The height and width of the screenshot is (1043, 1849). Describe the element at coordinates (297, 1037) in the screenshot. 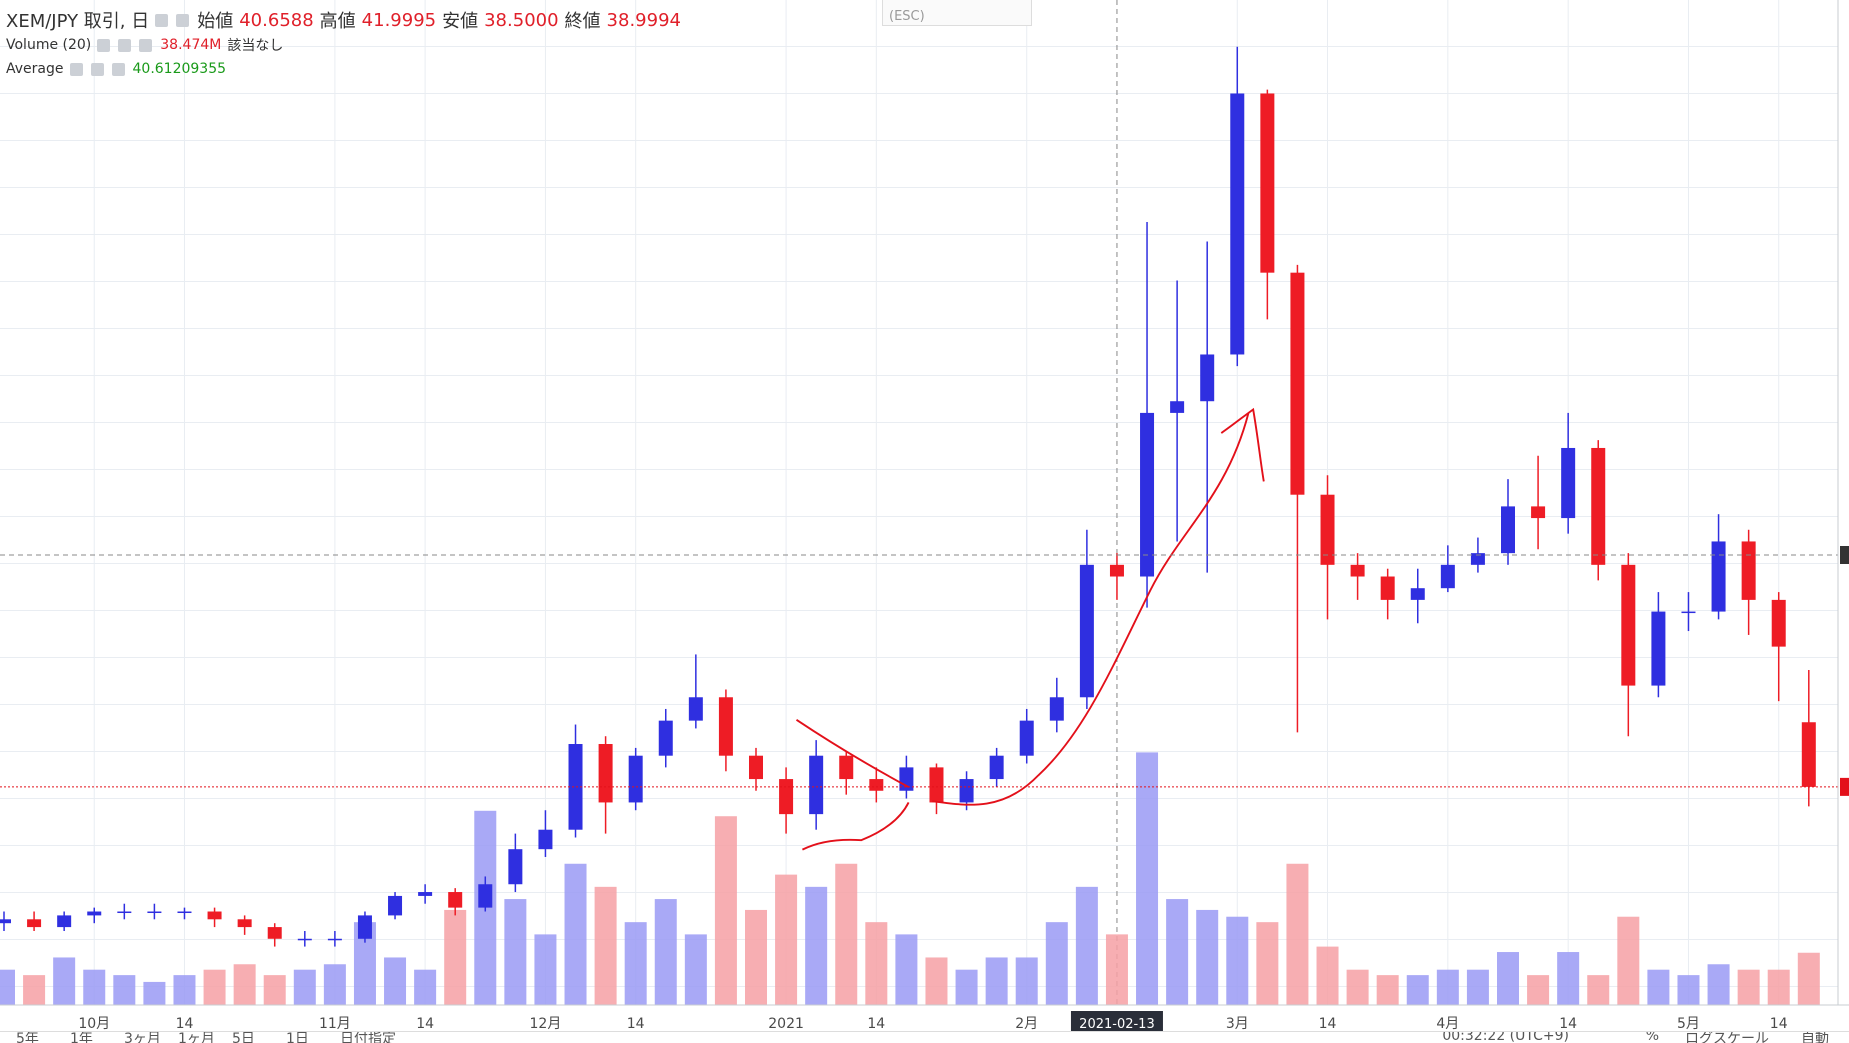

I see `toolbar-button: 1日` at that location.